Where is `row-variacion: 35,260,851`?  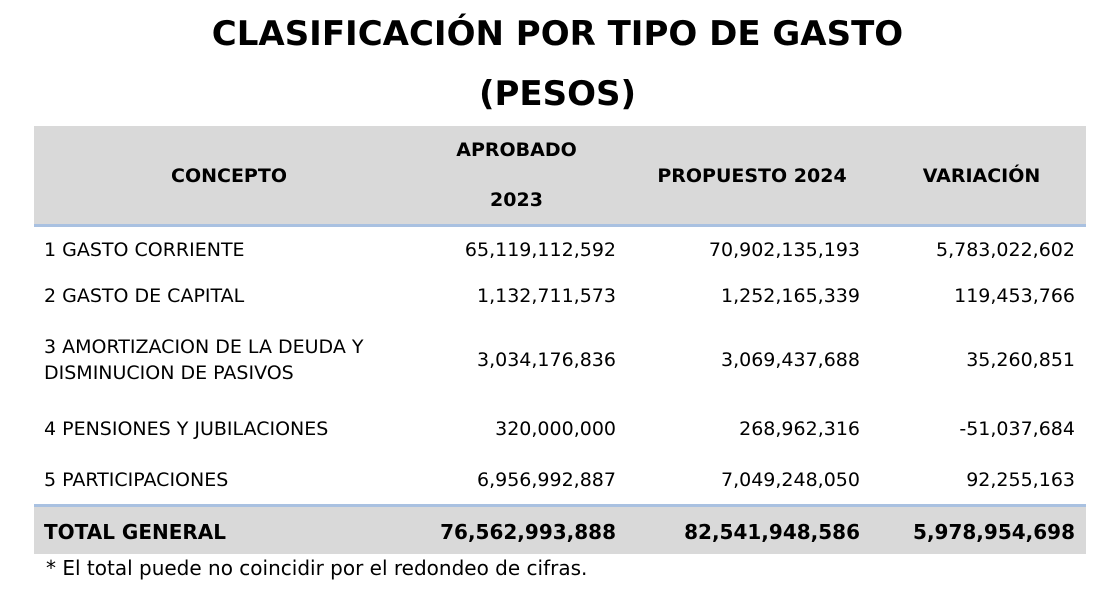
row-variacion: 35,260,851 is located at coordinates (1020, 360).